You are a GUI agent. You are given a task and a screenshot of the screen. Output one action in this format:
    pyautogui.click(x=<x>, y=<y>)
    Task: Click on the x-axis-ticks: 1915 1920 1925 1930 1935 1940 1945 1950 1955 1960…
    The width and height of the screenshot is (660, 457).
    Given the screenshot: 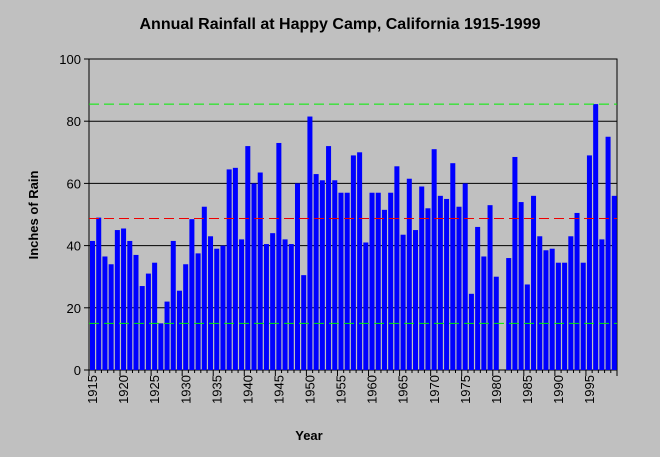 What is the action you would take?
    pyautogui.click(x=351, y=387)
    